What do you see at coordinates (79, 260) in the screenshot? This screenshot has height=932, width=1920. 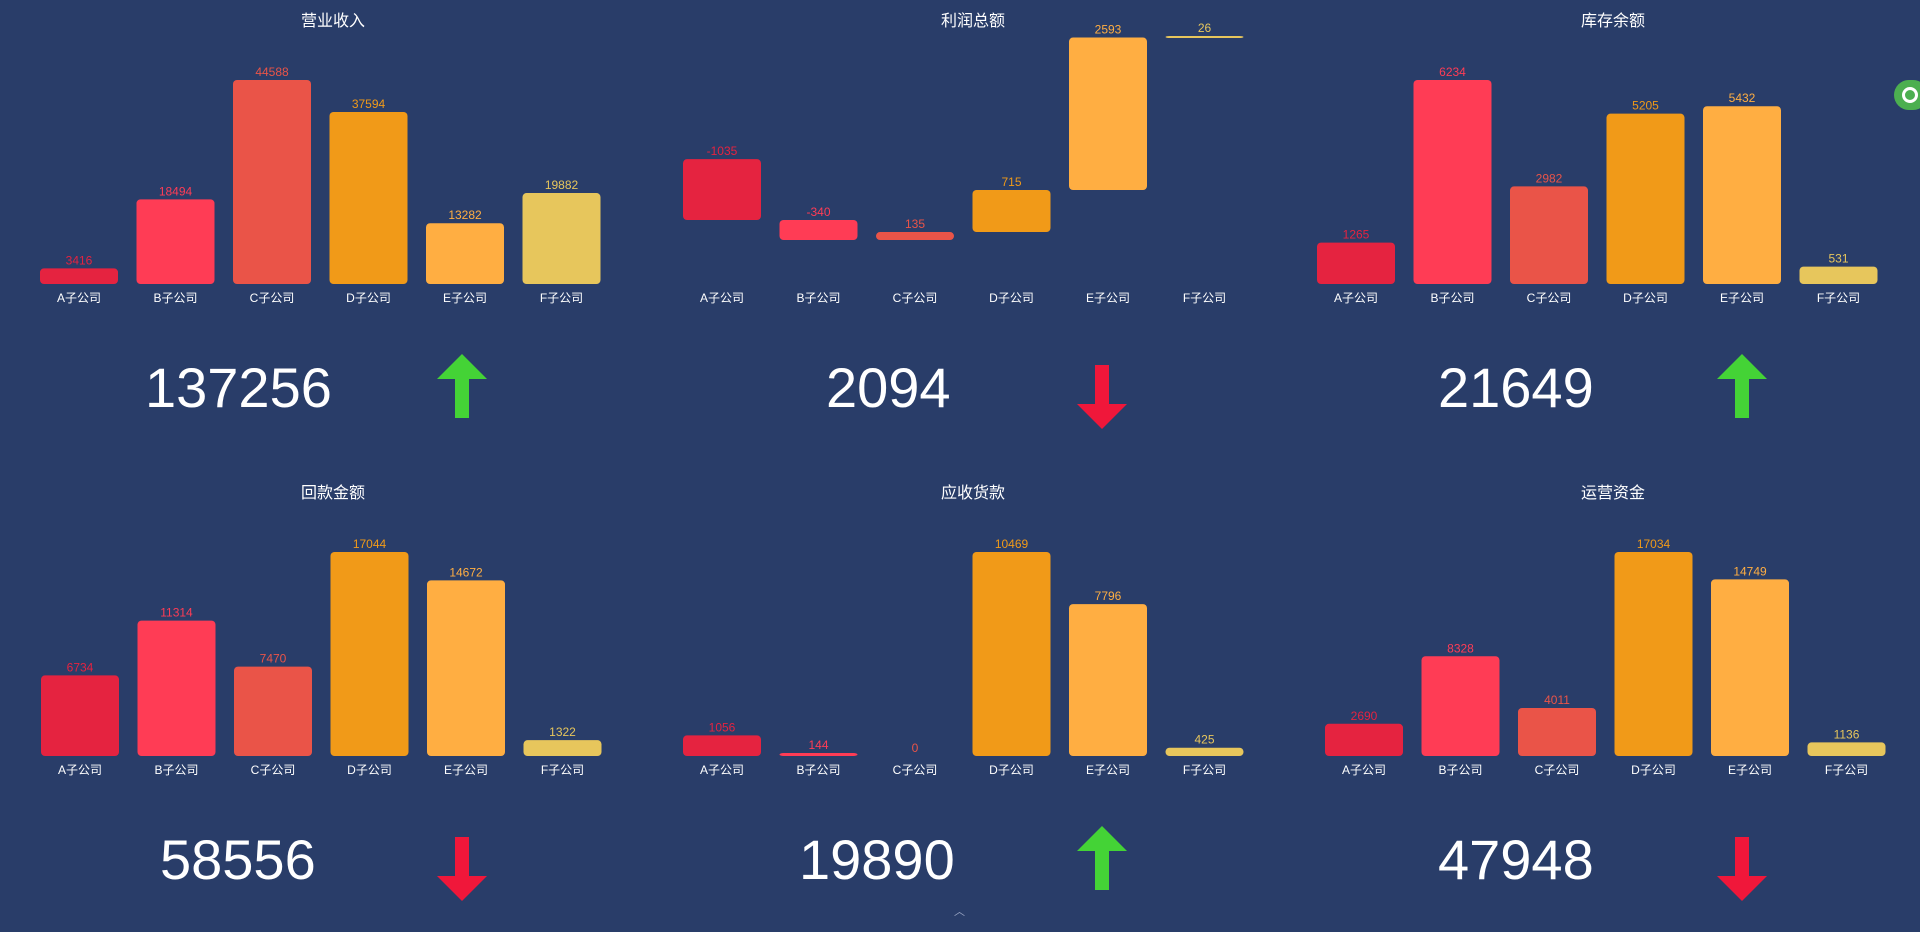 I see `value-label: 3416` at bounding box center [79, 260].